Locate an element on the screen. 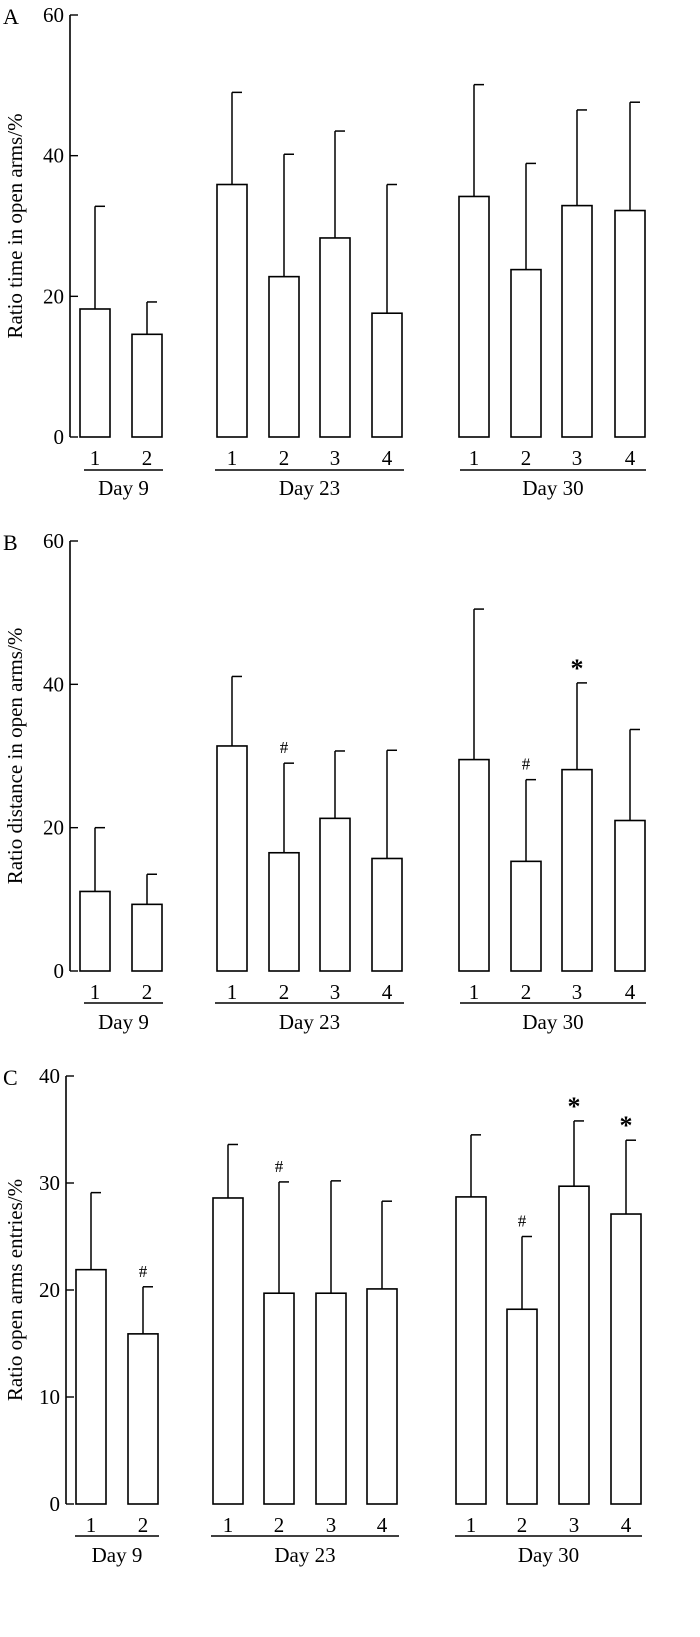 This screenshot has height=1637, width=700. y-tick-label: 10 is located at coordinates (49, 1397).